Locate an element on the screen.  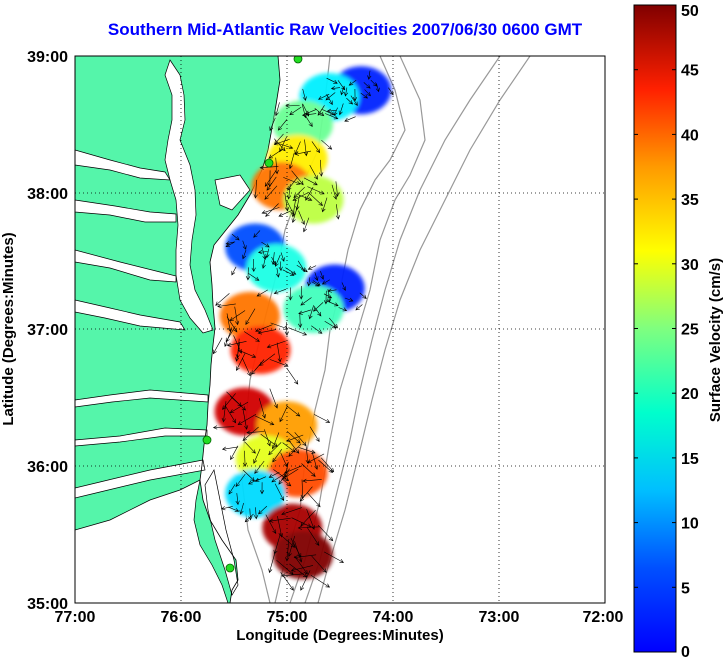
x-tick: 74:00 is located at coordinates (393, 617).